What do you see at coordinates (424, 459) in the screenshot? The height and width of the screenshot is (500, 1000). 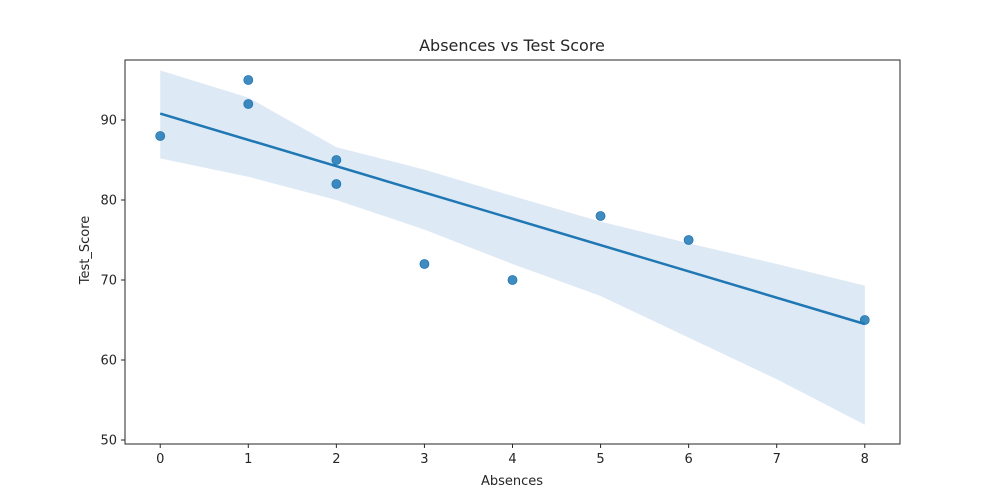 I see `x-tick-label: 3` at bounding box center [424, 459].